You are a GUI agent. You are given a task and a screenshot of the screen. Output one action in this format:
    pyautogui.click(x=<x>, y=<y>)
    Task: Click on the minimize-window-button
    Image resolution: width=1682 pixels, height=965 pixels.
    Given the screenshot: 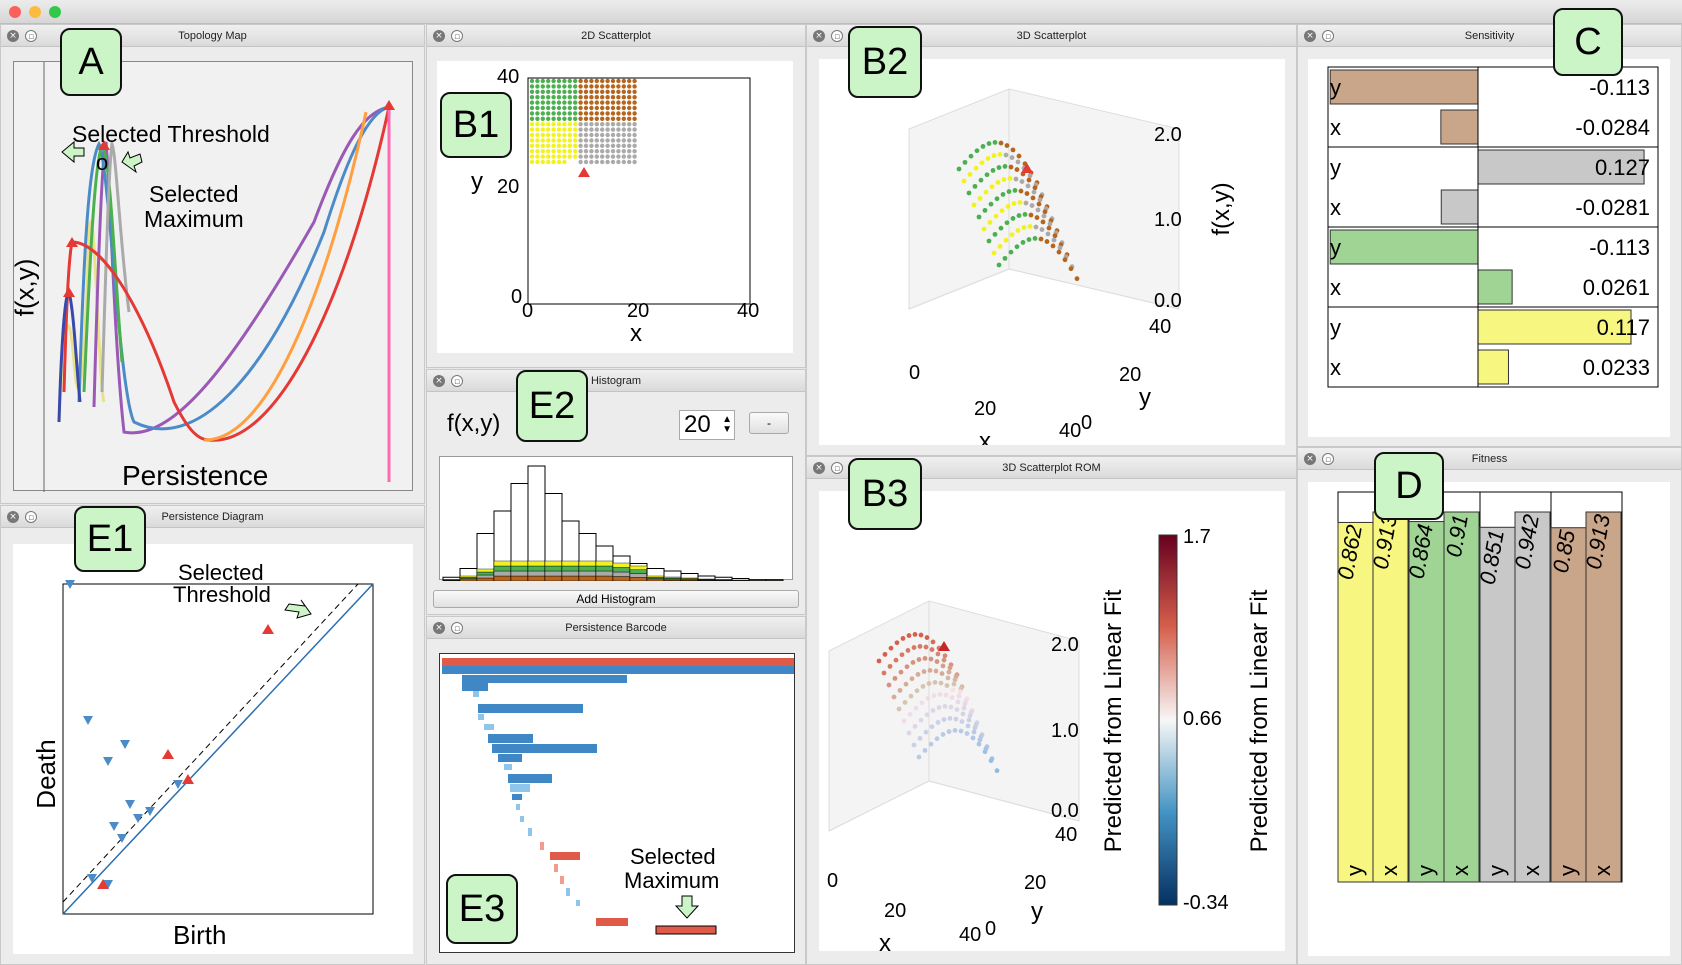 What is the action you would take?
    pyautogui.click(x=35, y=12)
    